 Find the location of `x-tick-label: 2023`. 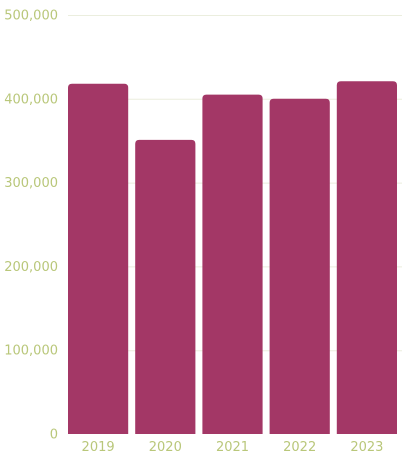

x-tick-label: 2023 is located at coordinates (366, 446).